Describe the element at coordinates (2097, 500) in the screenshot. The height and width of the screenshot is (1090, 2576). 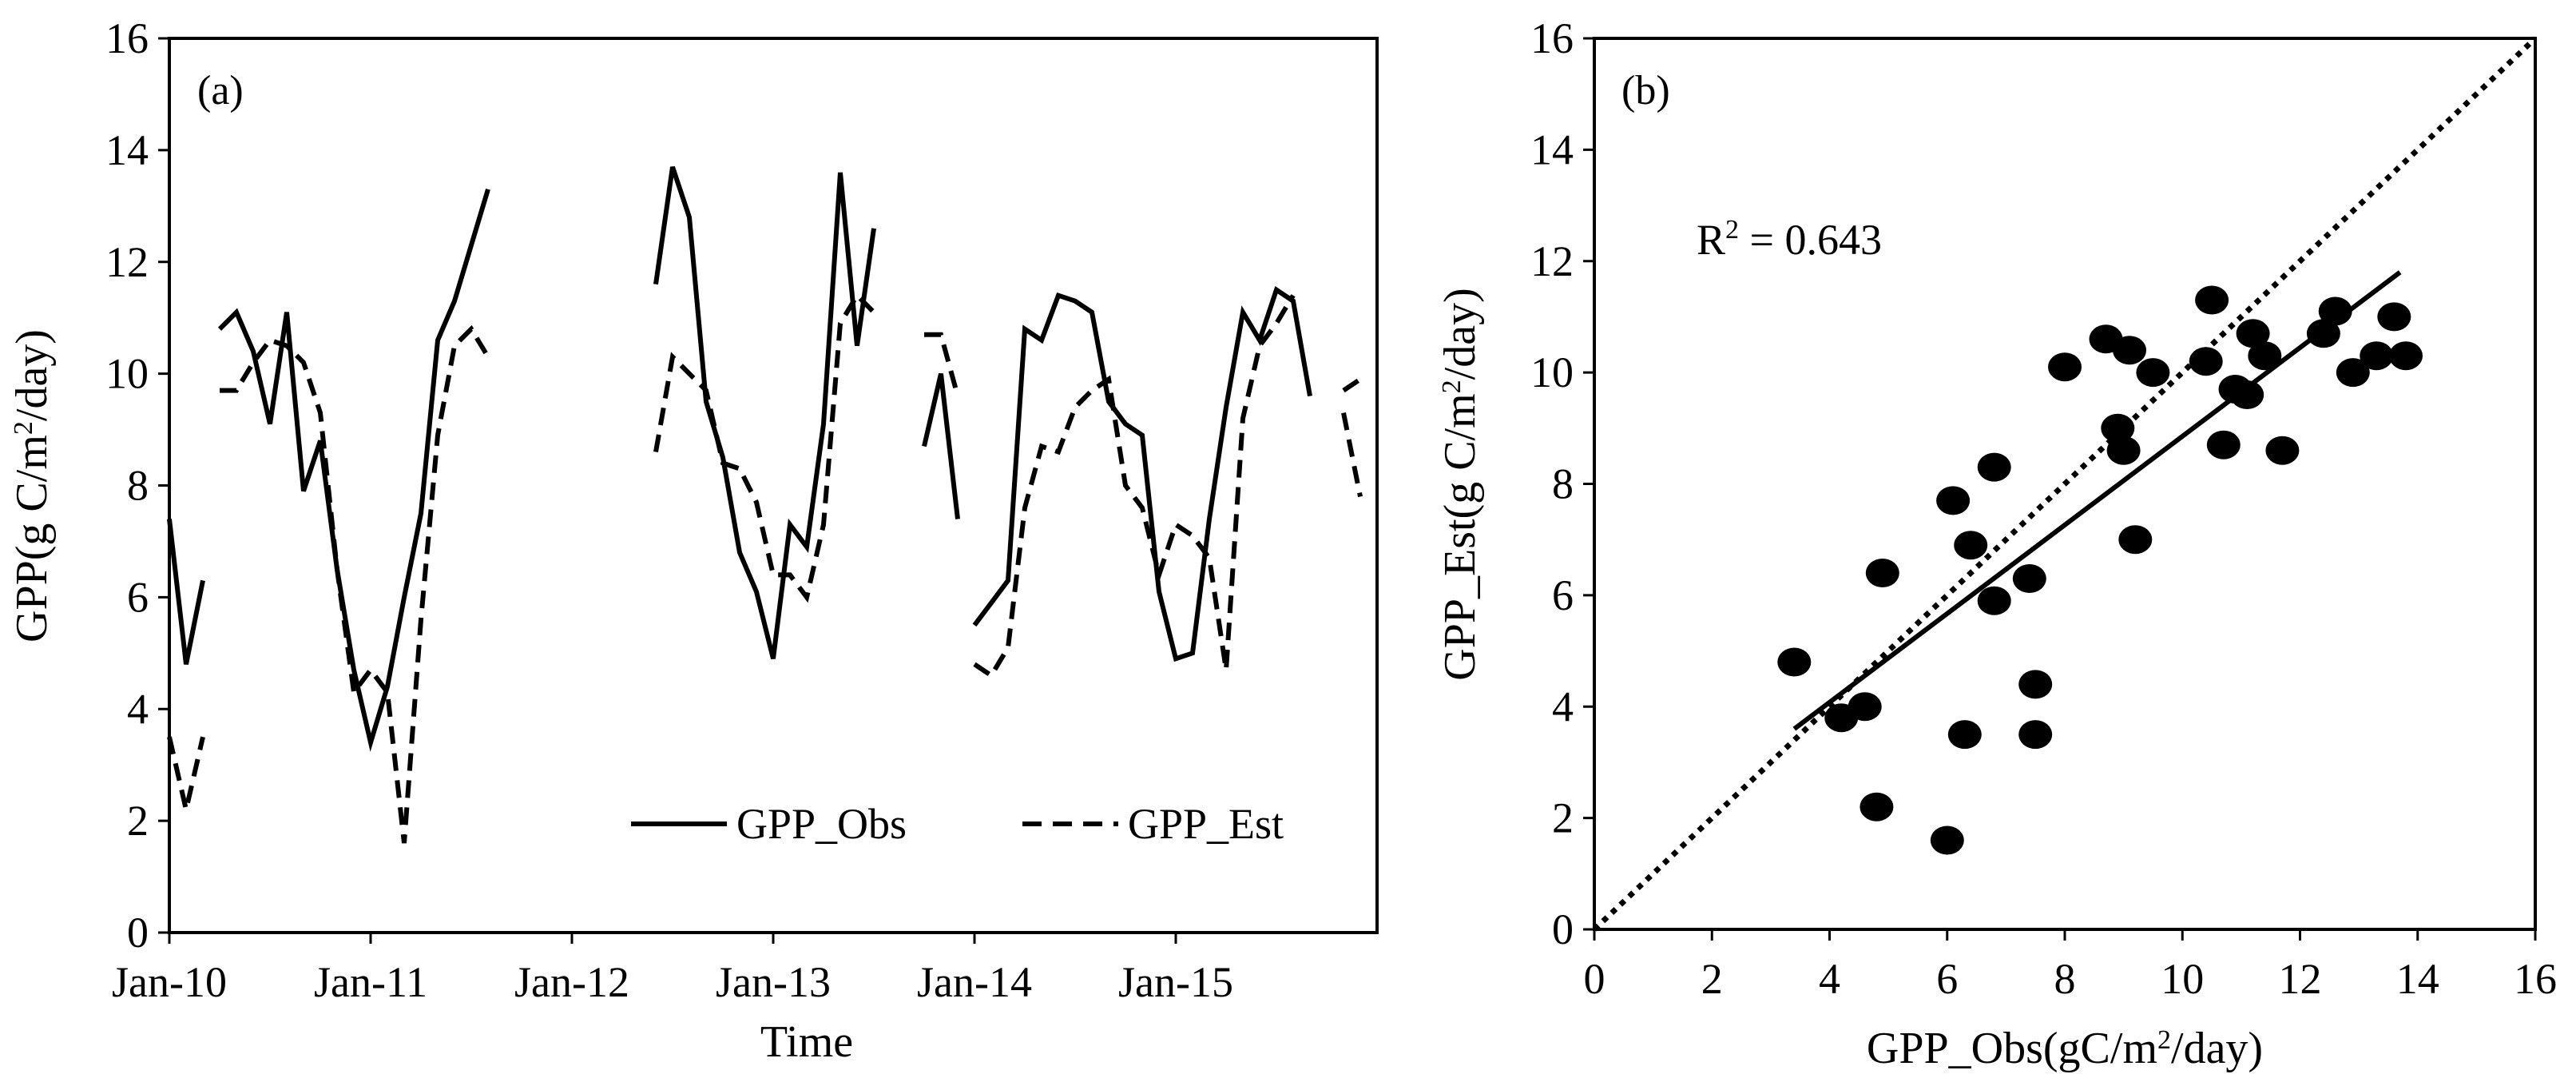
I see `regression-line` at that location.